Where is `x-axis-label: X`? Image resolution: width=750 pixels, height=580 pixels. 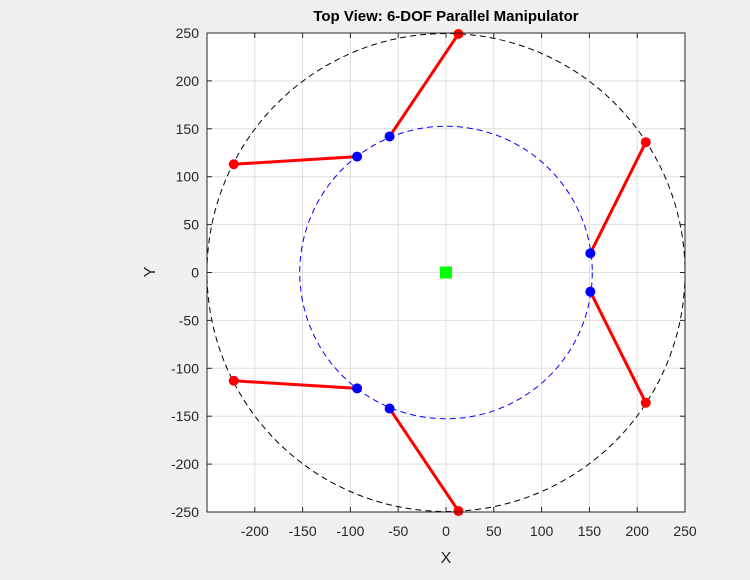 x-axis-label: X is located at coordinates (446, 558).